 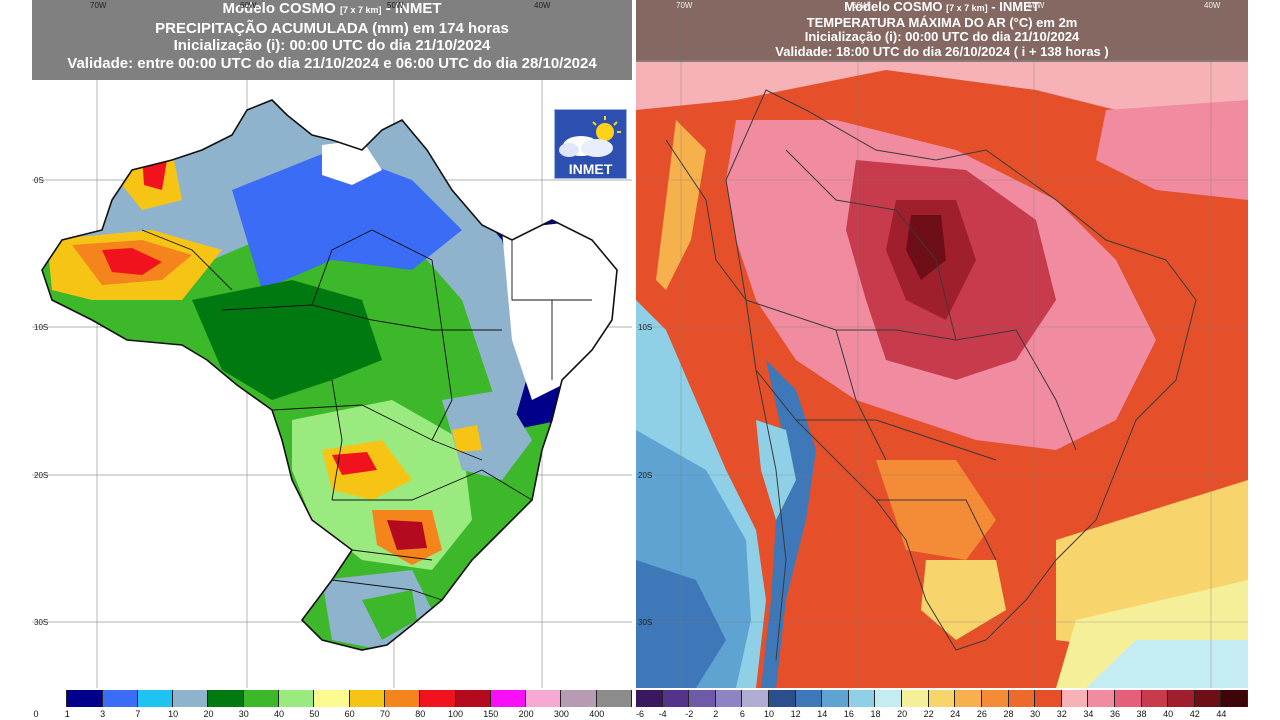 What do you see at coordinates (243, 714) in the screenshot?
I see `precipitation-legend-label: 30` at bounding box center [243, 714].